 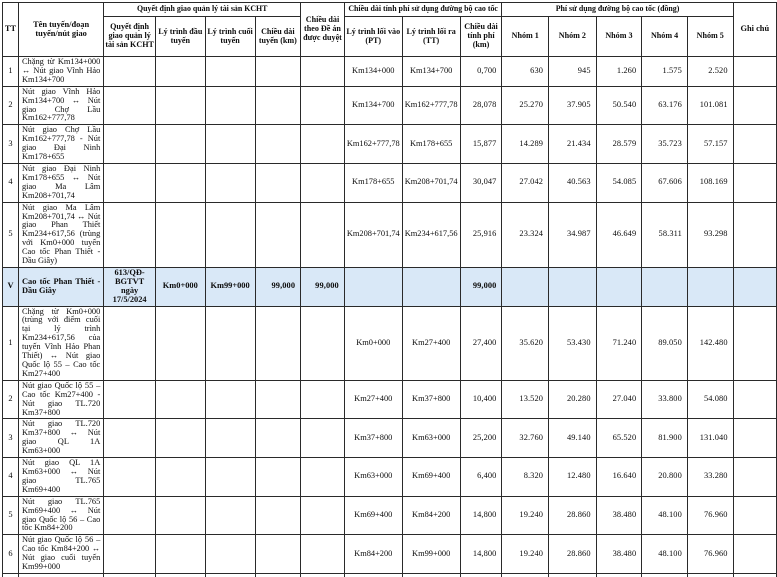 What do you see at coordinates (665, 343) in the screenshot?
I see `cell-fee-group4: 89.050` at bounding box center [665, 343].